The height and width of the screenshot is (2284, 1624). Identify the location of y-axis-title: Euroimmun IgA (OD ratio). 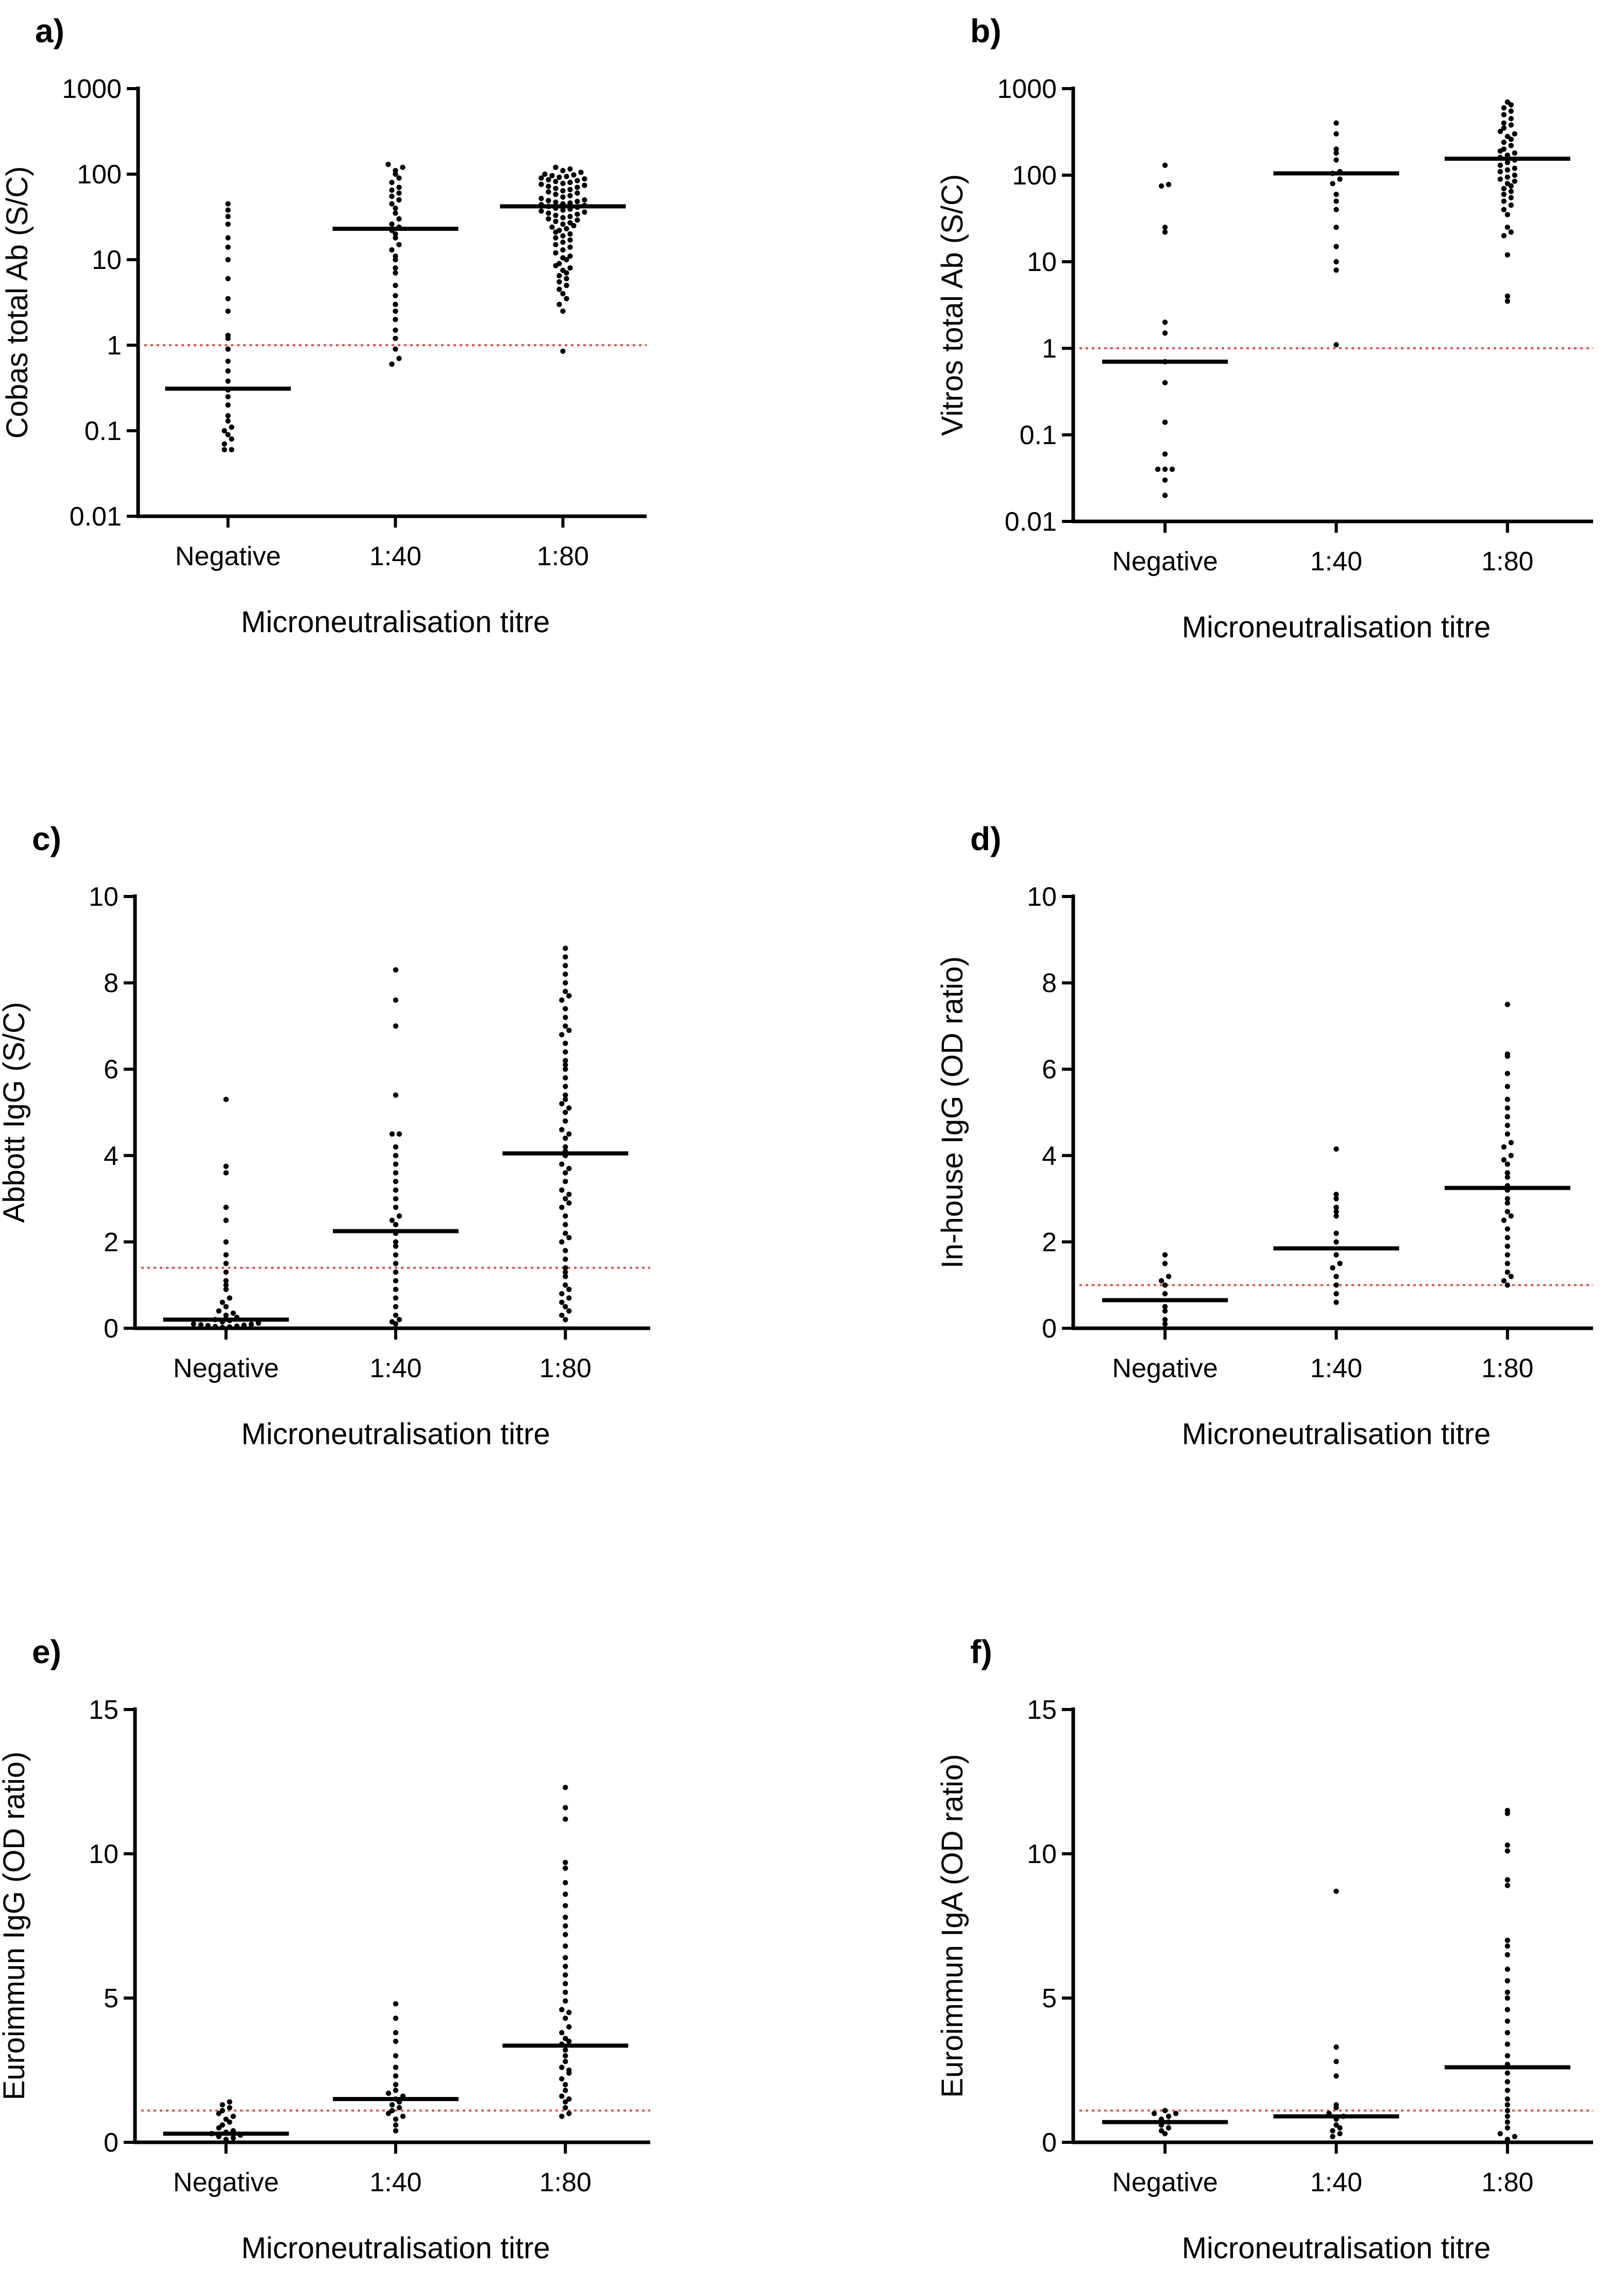
(953, 1926).